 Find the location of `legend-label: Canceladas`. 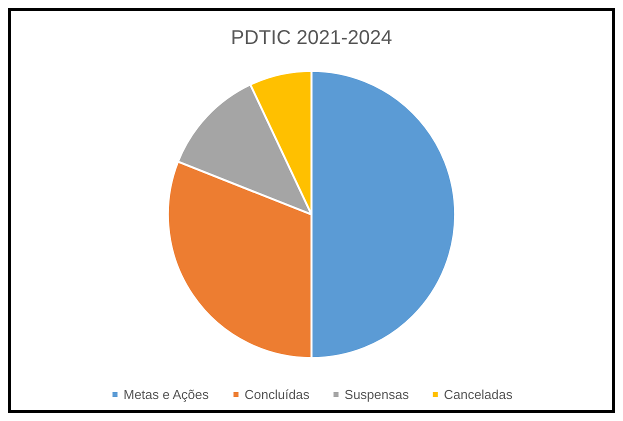

legend-label: Canceladas is located at coordinates (478, 394).